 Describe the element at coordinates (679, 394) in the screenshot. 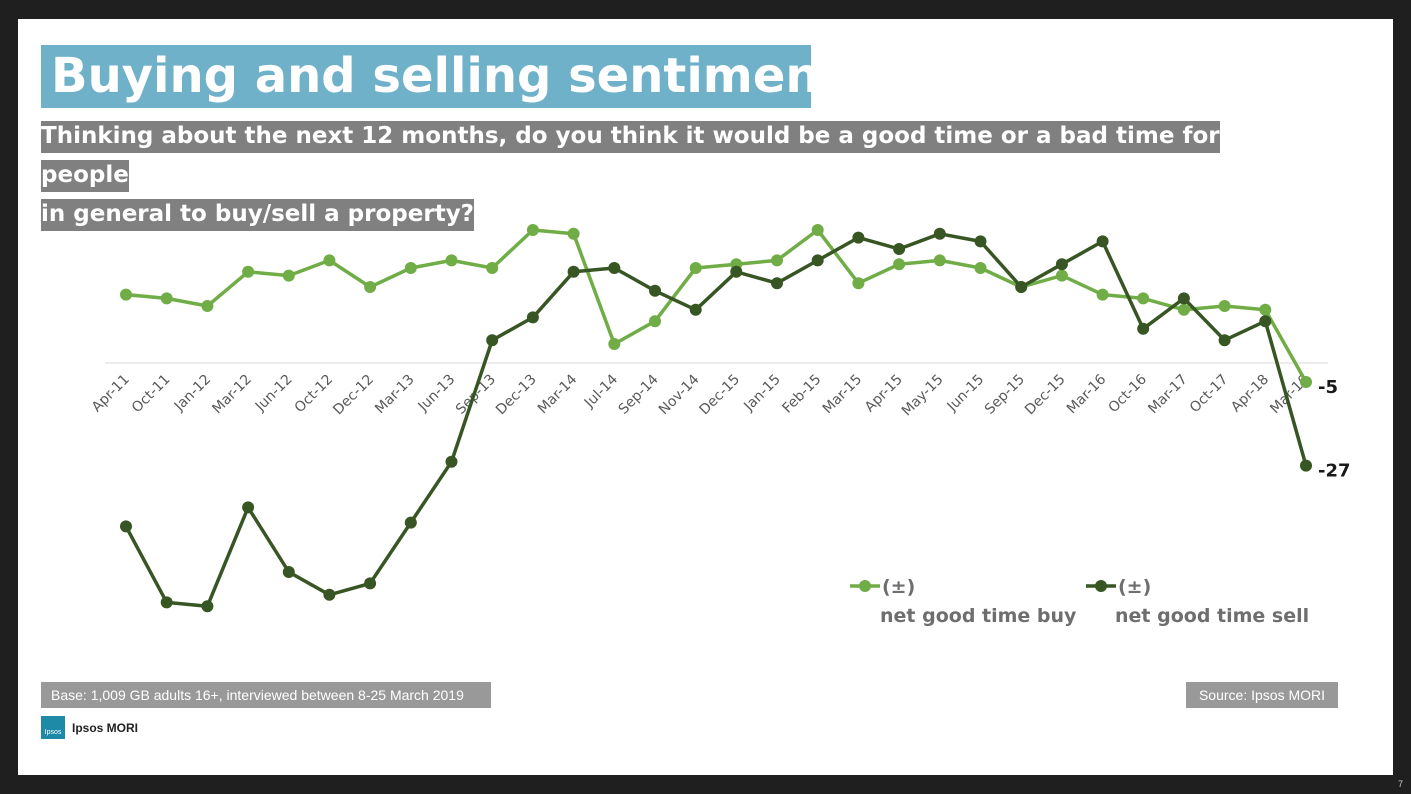

I see `x-tick-label: Nov-14` at that location.